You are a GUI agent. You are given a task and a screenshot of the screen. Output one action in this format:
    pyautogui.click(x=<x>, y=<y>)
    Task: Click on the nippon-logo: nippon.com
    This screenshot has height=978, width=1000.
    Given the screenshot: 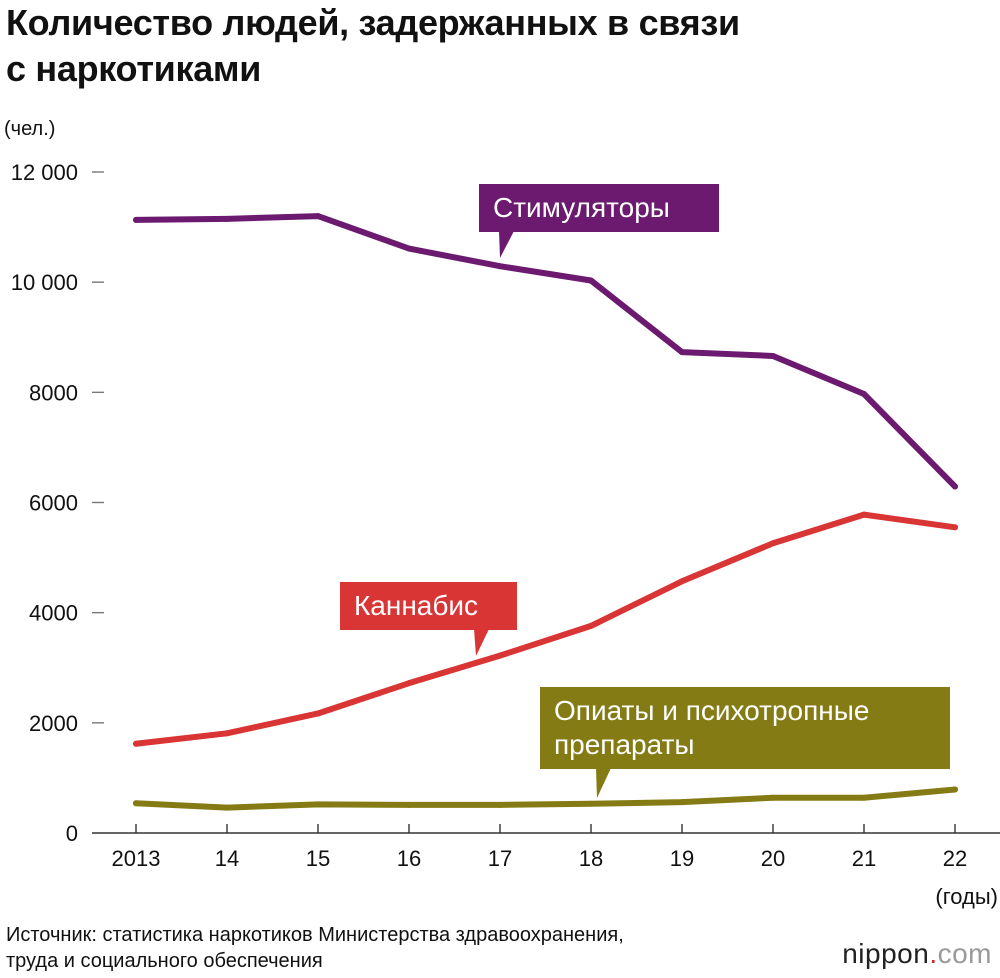 What is the action you would take?
    pyautogui.click(x=917, y=954)
    